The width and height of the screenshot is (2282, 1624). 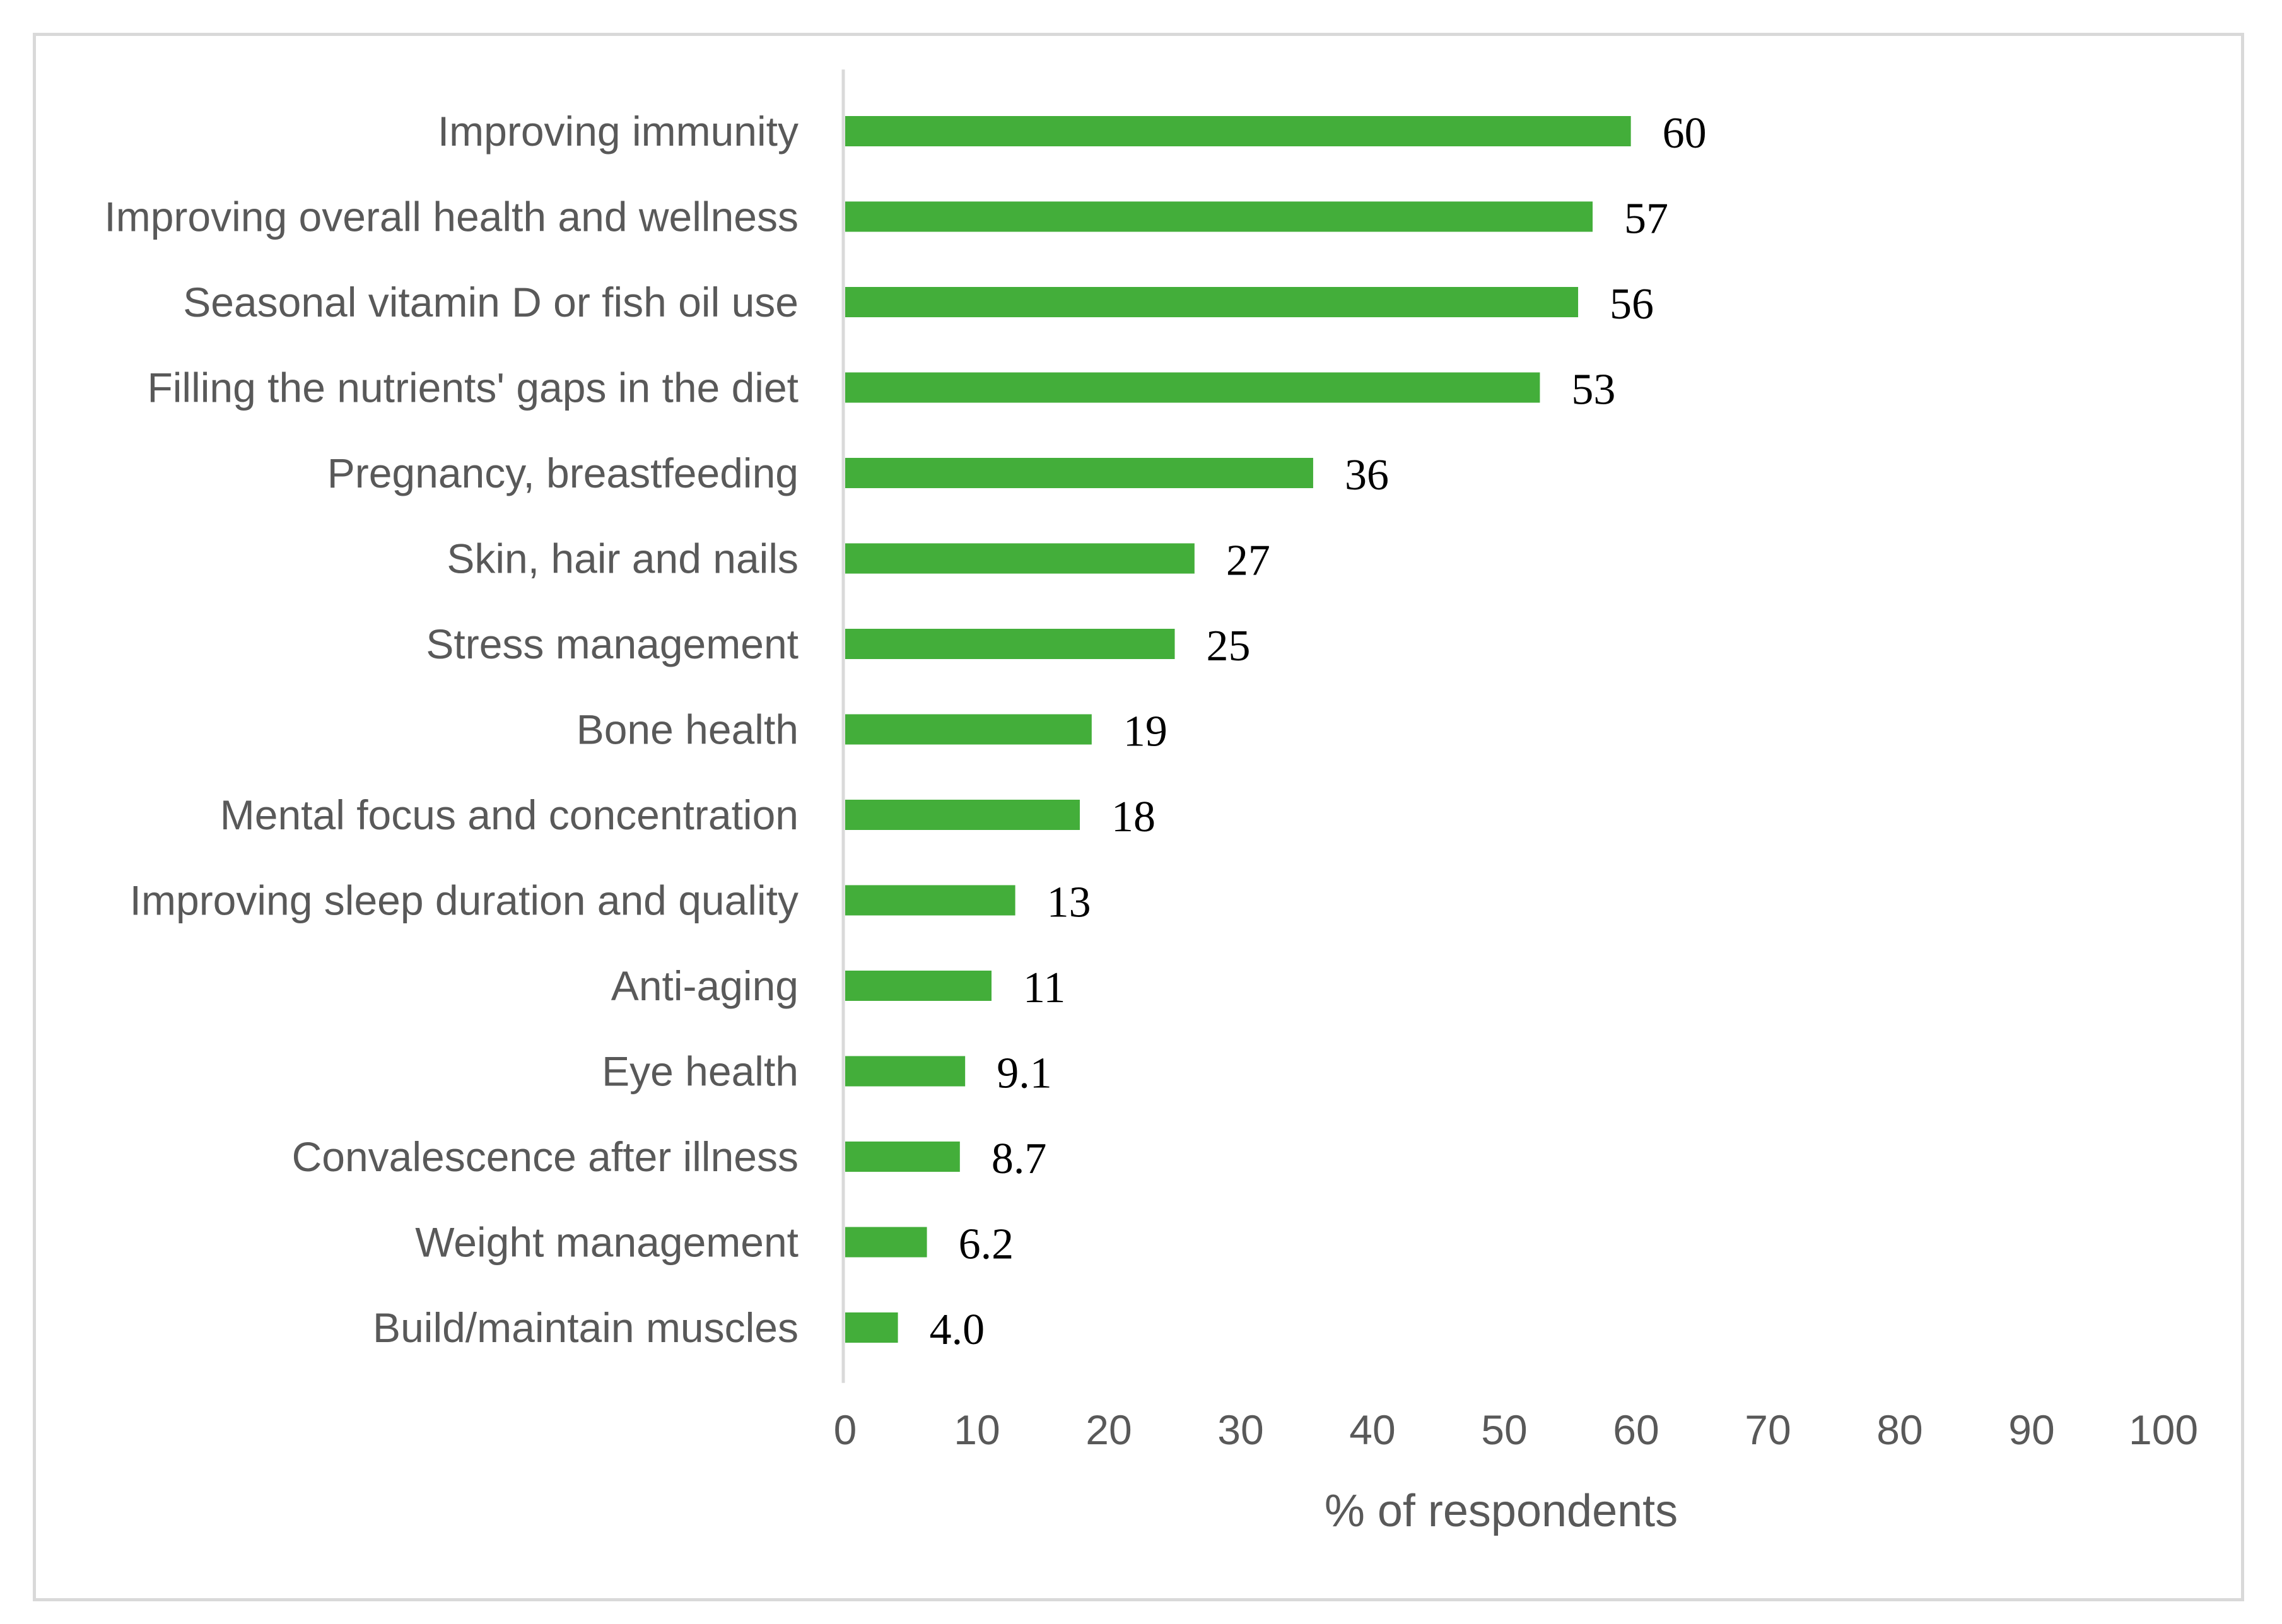 I want to click on data-label: 6.2, so click(x=987, y=1245).